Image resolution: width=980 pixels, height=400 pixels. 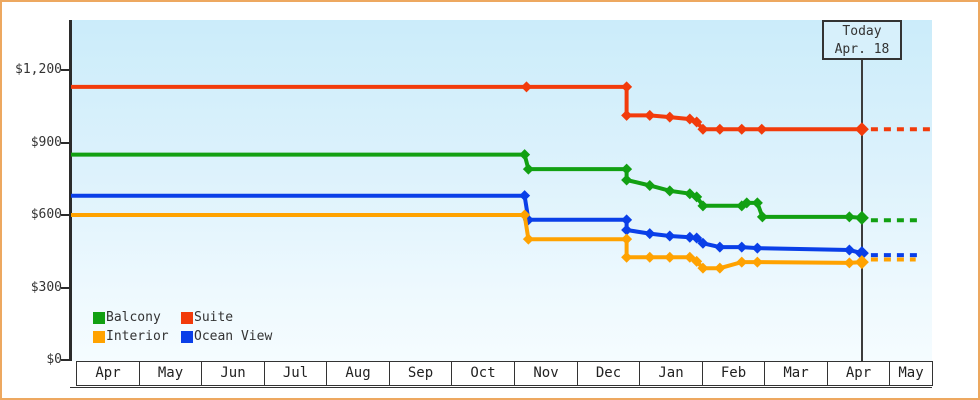 What do you see at coordinates (911, 373) in the screenshot?
I see `month-cell-may-13: May` at bounding box center [911, 373].